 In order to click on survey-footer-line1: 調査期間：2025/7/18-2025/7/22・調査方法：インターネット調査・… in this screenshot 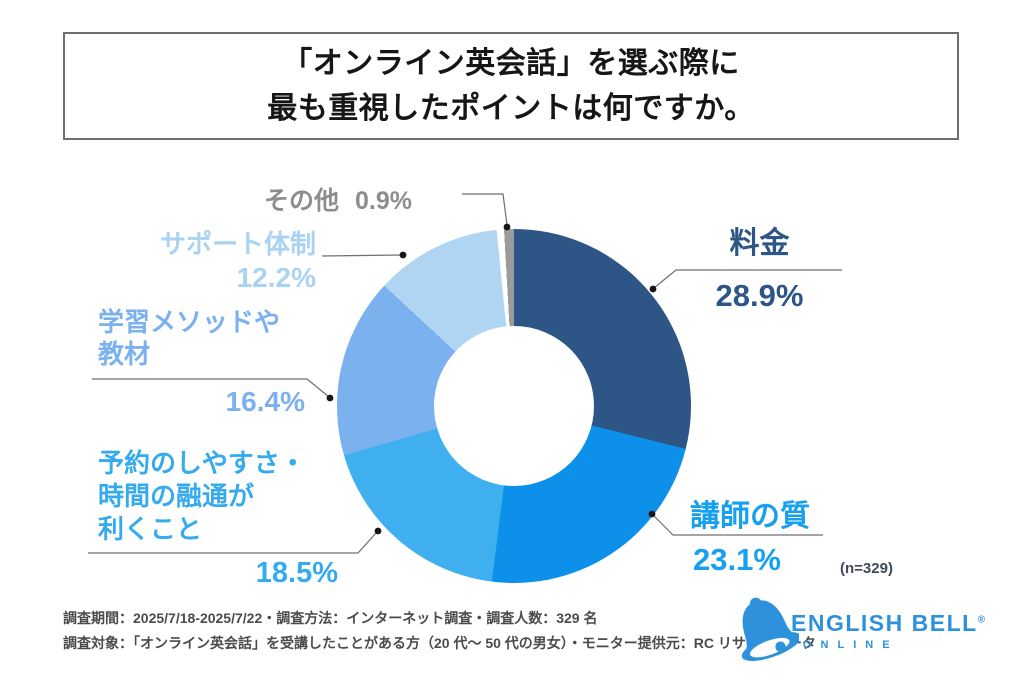, I will do `click(330, 618)`.